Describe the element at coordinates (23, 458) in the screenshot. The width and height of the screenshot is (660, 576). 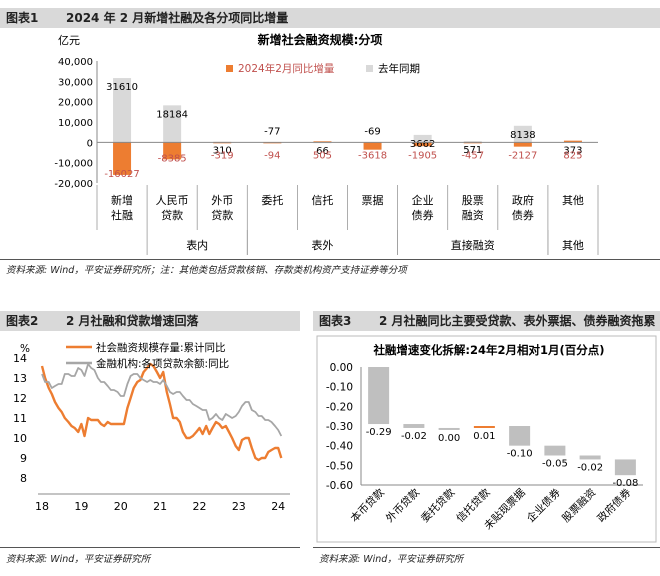
I see `fig2-ytick-label: 9` at that location.